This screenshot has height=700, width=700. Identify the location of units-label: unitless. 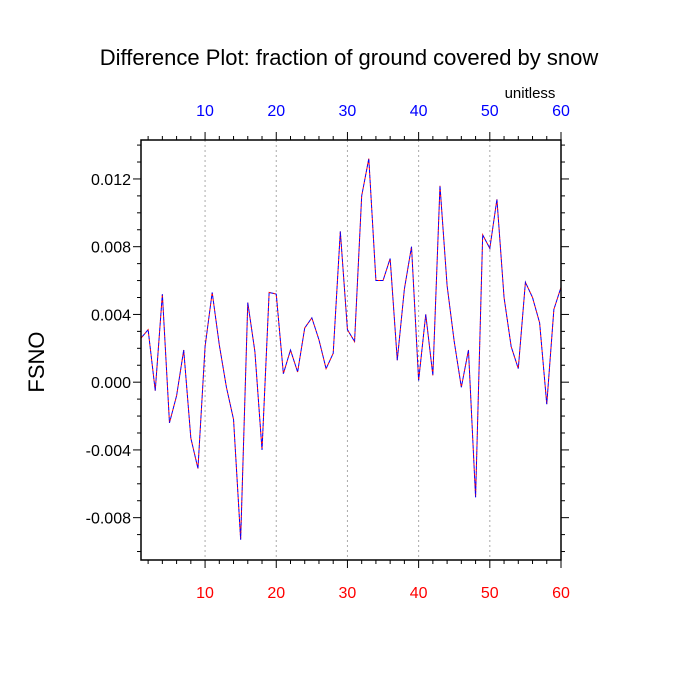
(530, 93).